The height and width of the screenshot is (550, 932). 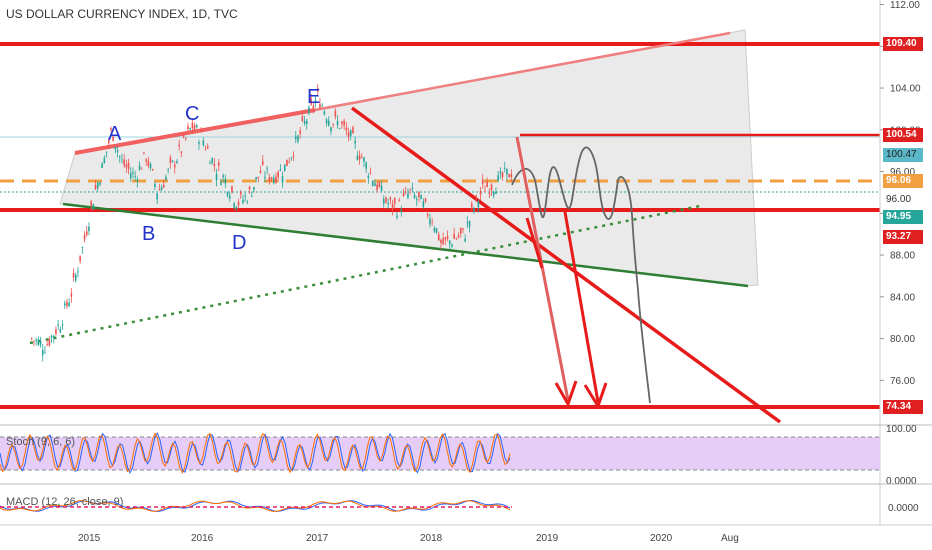 What do you see at coordinates (901, 429) in the screenshot?
I see `stoch-tick-100: 100.00` at bounding box center [901, 429].